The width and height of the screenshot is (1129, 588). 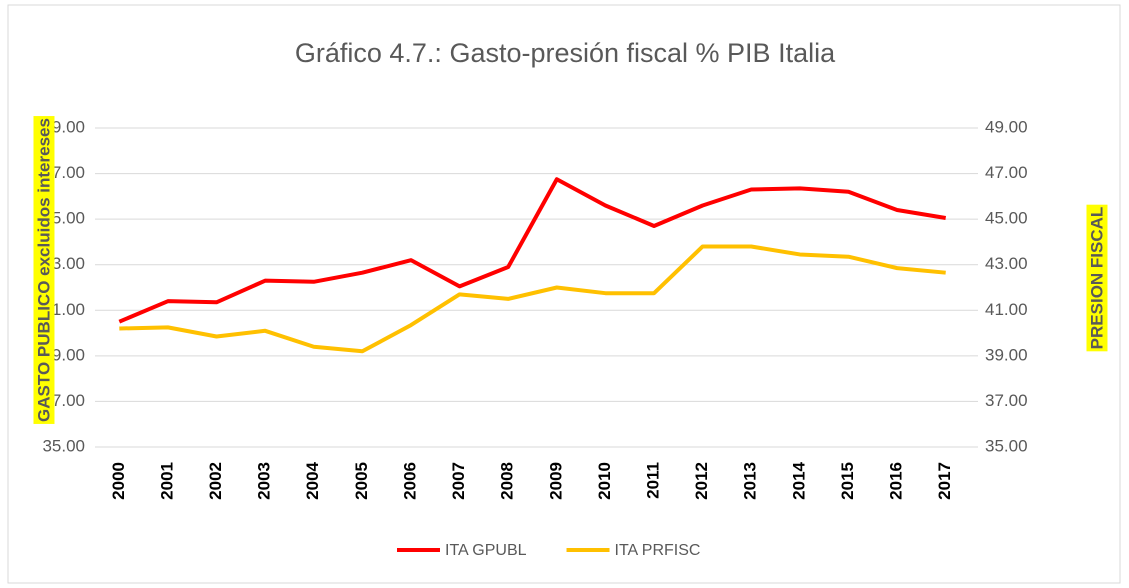 I want to click on x-tick-label: 2006, so click(x=409, y=481).